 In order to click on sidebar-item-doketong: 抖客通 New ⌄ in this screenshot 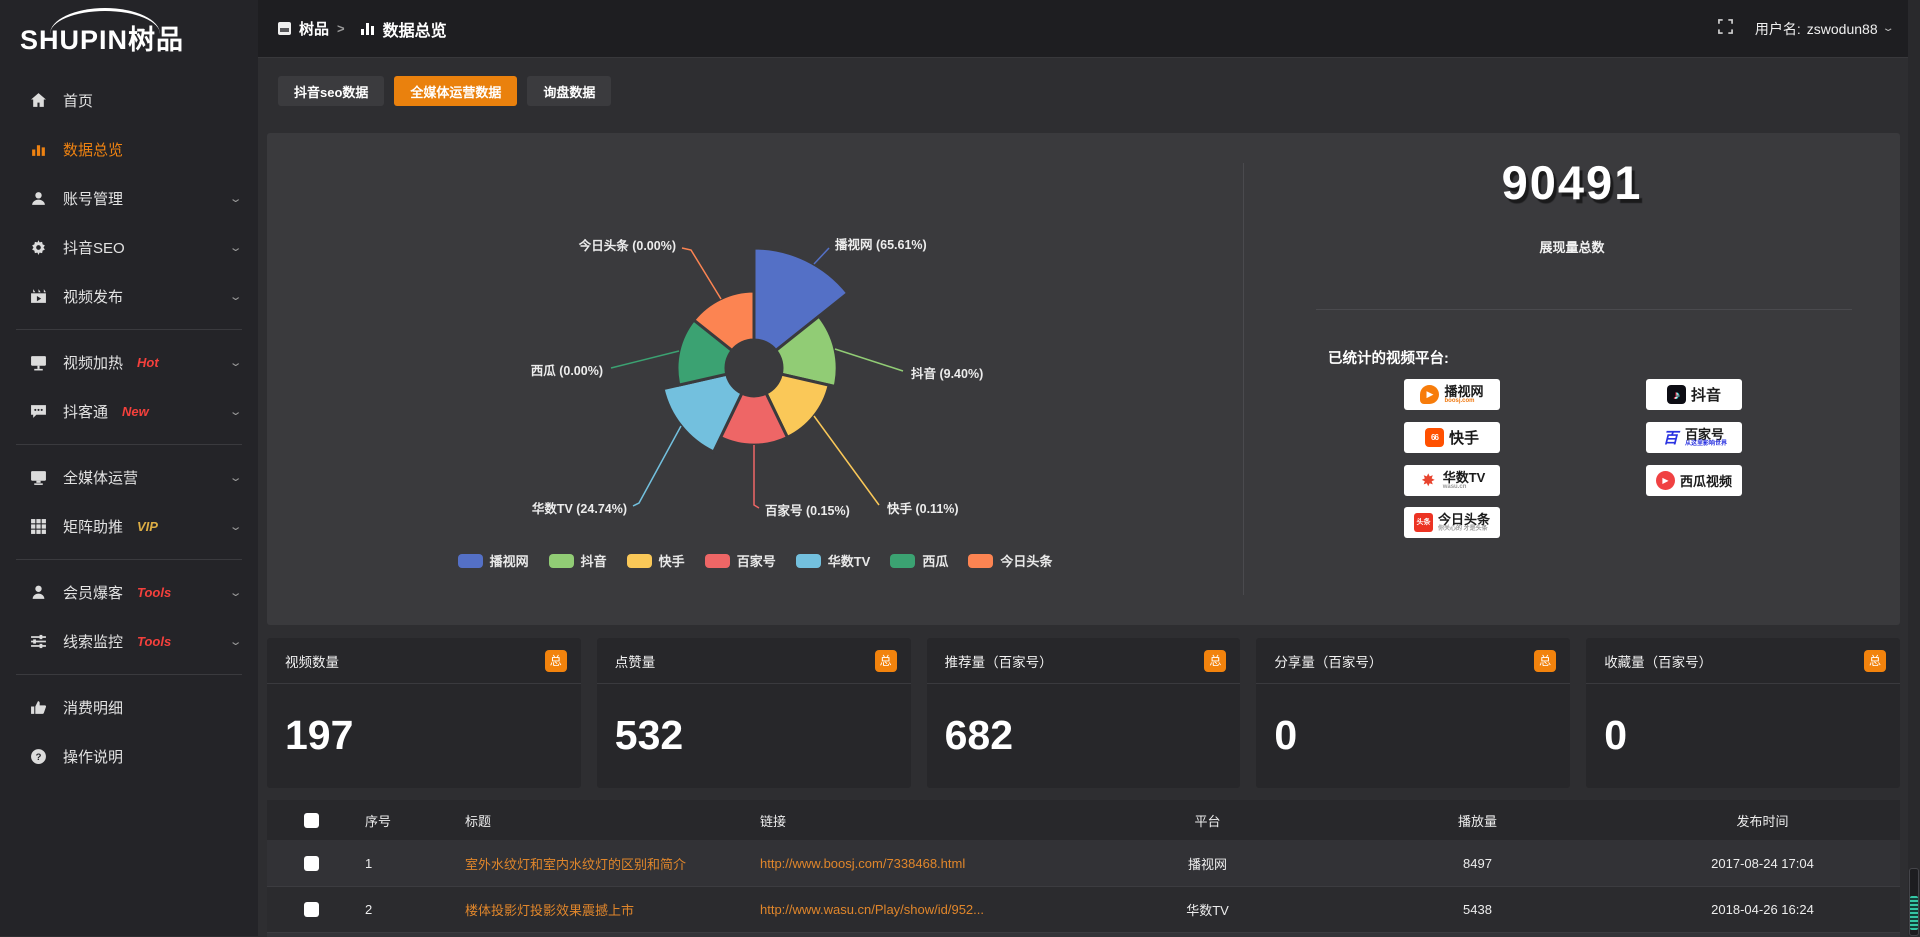, I will do `click(129, 411)`.